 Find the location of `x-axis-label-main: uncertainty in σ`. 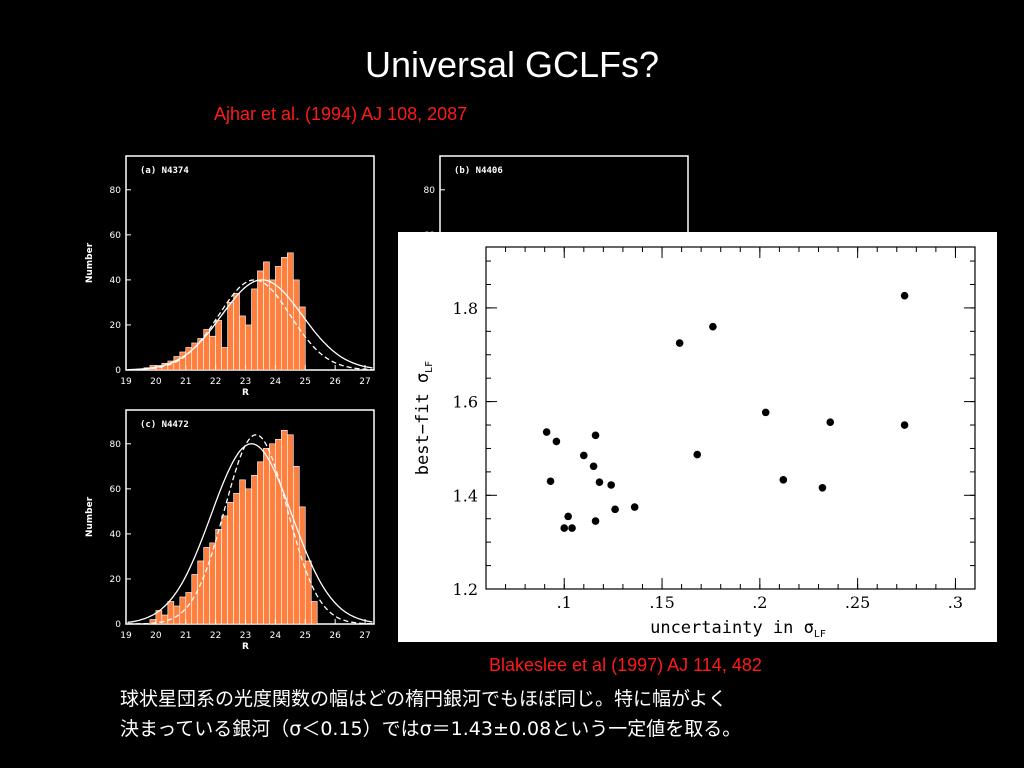

x-axis-label-main: uncertainty in σ is located at coordinates (732, 628).